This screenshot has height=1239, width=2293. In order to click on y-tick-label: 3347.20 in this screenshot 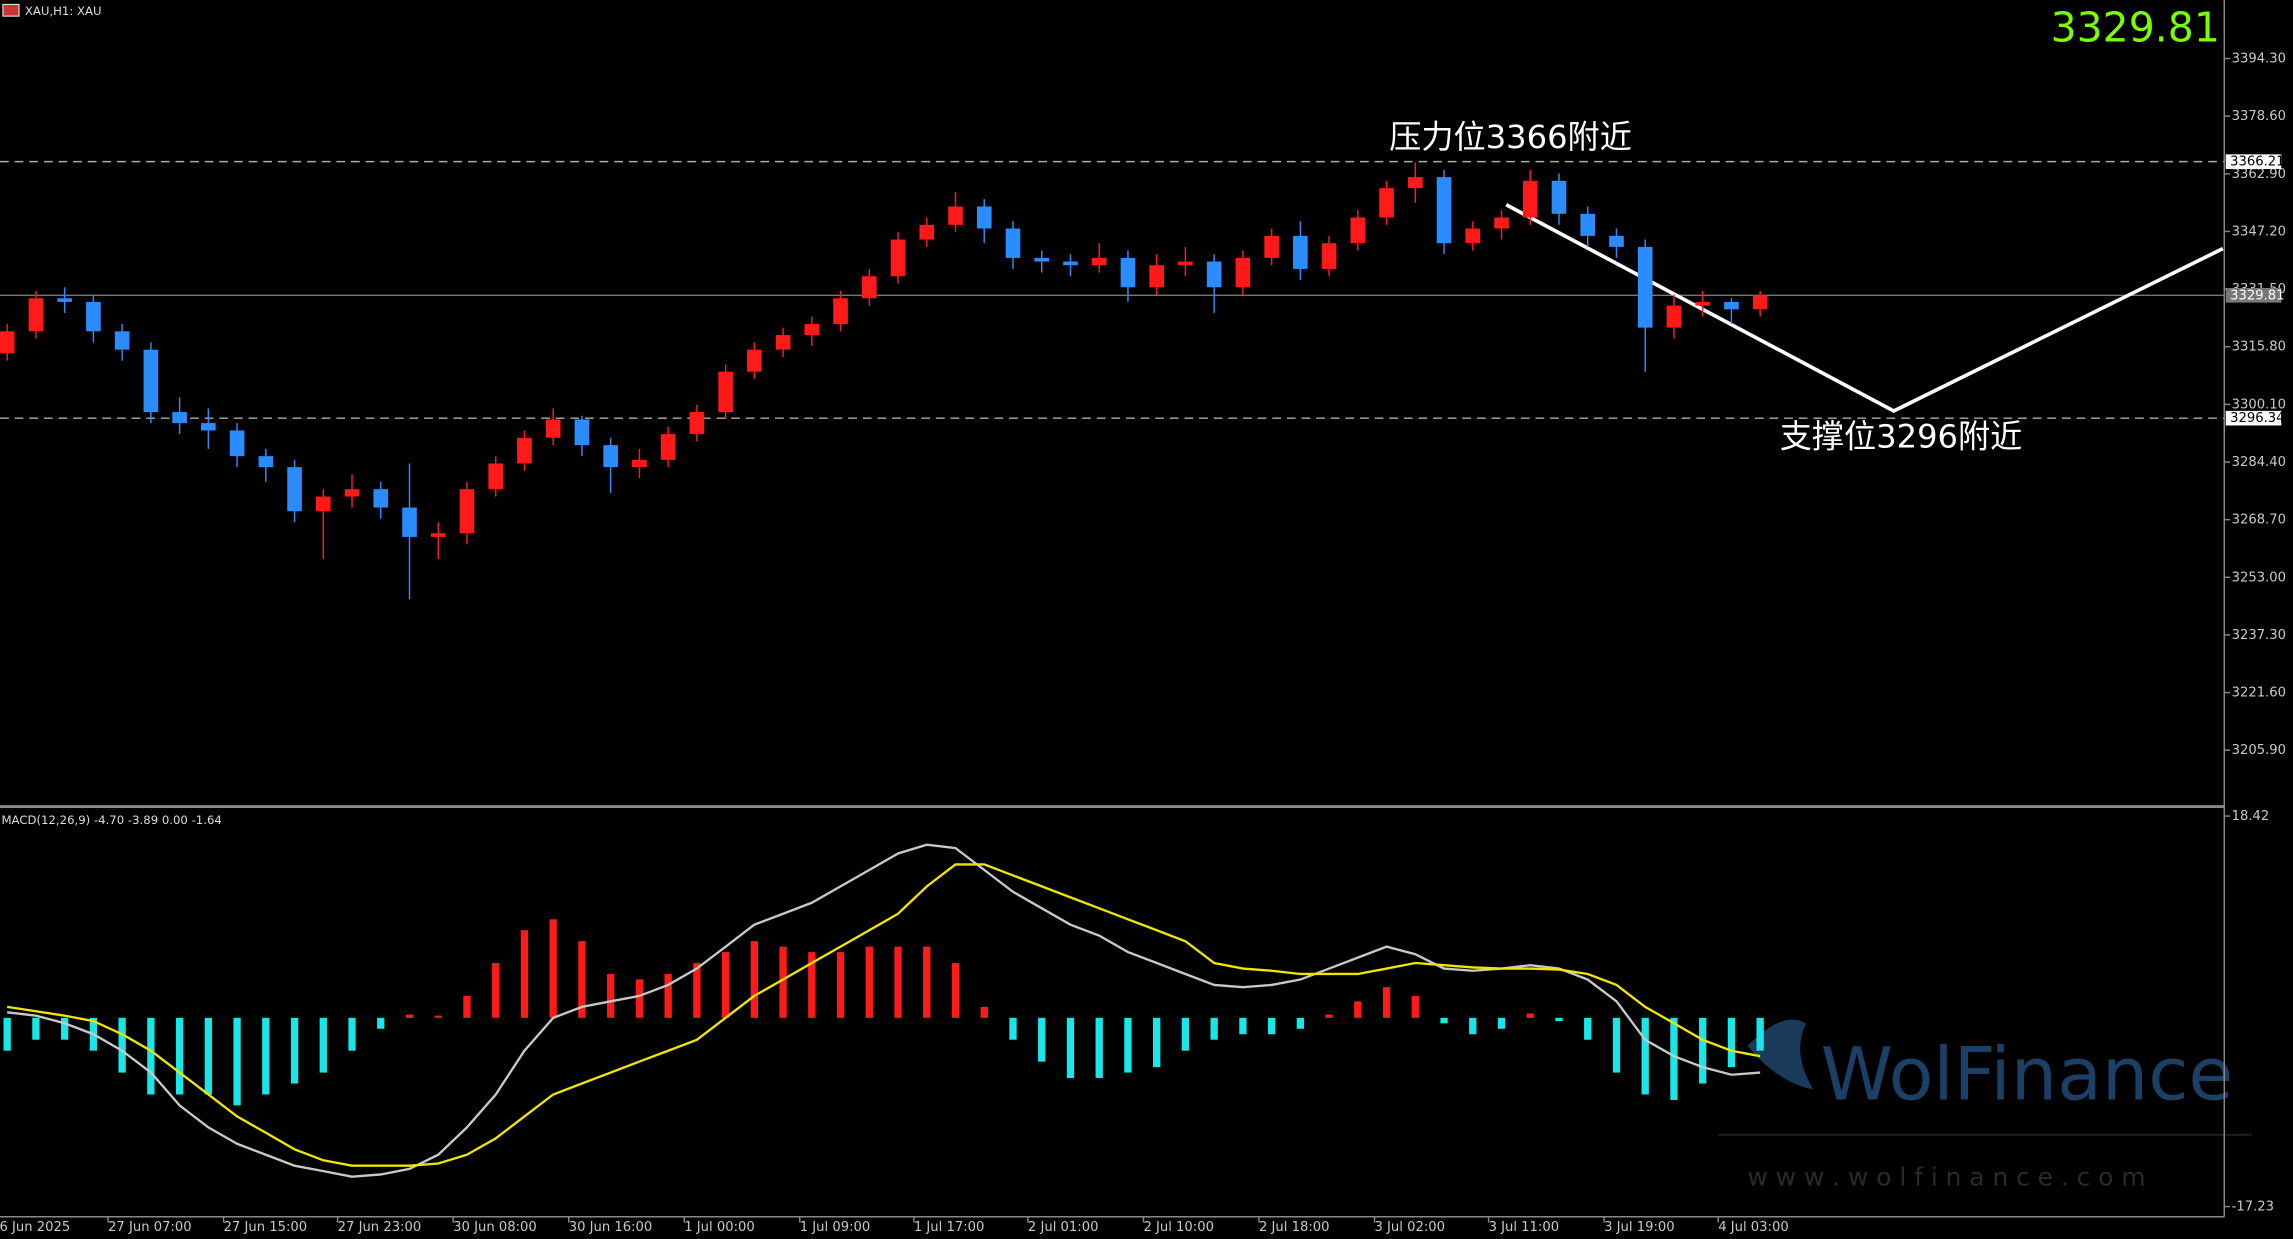, I will do `click(2259, 231)`.